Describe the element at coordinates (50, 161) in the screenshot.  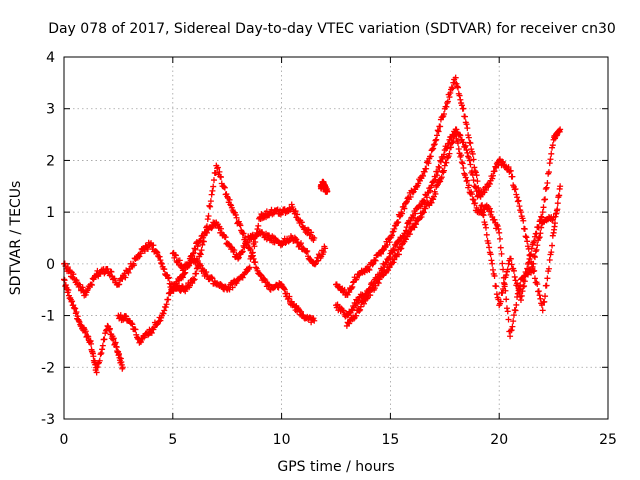
I see `y-tick-label: 2` at that location.